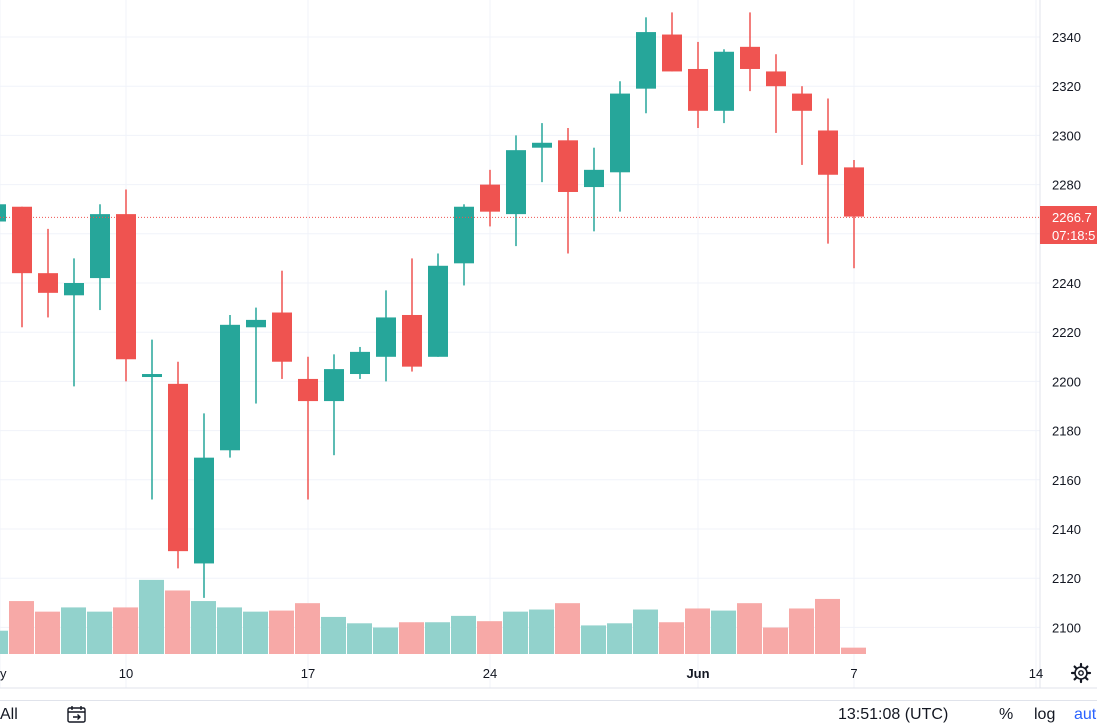 The height and width of the screenshot is (727, 1097). What do you see at coordinates (308, 673) in the screenshot?
I see `time-tick-label: 17` at bounding box center [308, 673].